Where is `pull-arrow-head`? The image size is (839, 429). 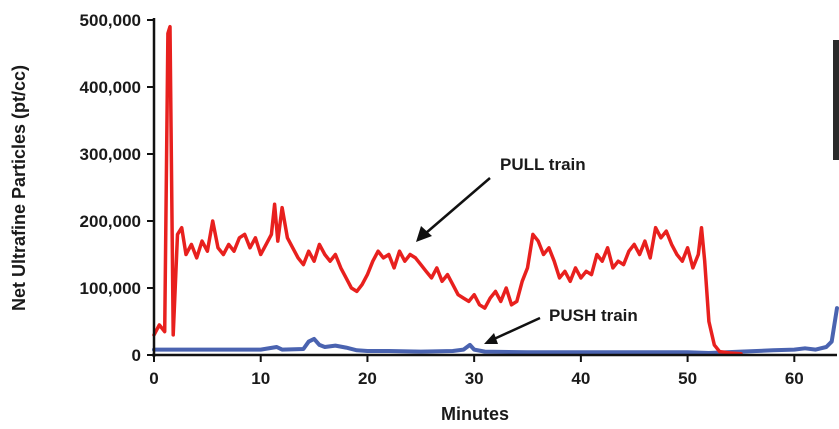
pull-arrow-head is located at coordinates (424, 234).